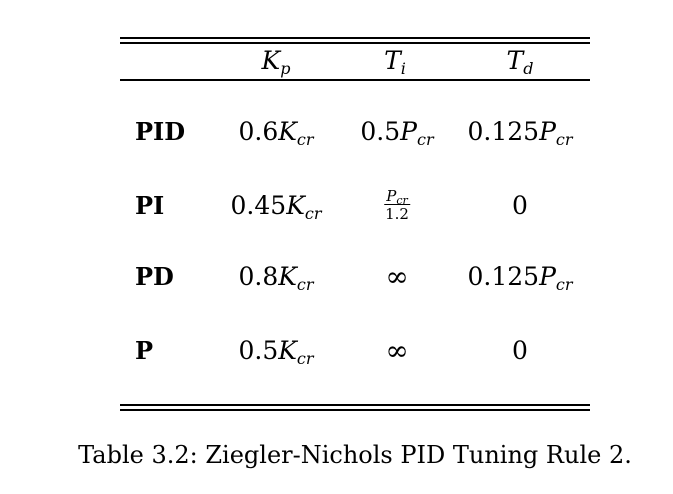 Image resolution: width=673 pixels, height=494 pixels. I want to click on cell-pd-kp: 0.8Kcr, so click(276, 278).